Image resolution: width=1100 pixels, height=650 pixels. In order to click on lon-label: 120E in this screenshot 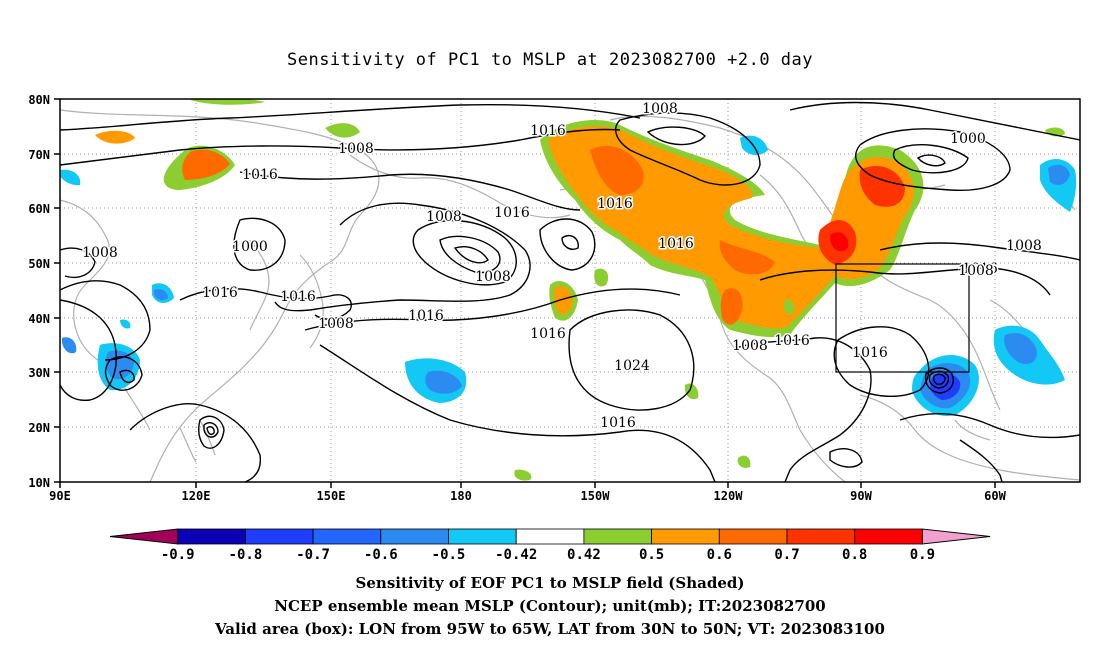, I will do `click(196, 496)`.